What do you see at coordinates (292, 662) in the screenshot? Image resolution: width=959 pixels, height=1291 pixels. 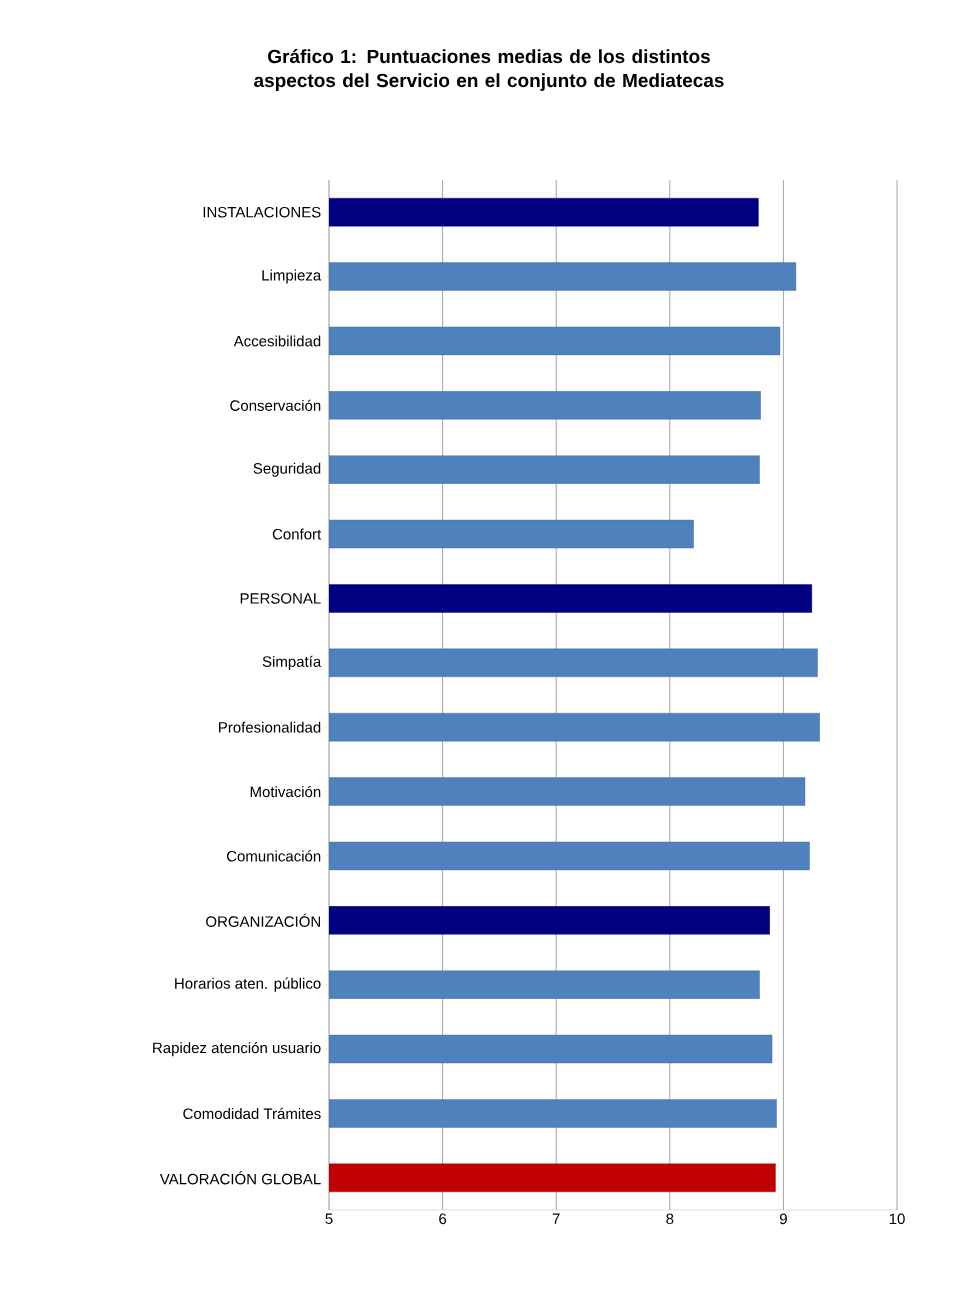 I see `y-tick-label: Simpatía` at bounding box center [292, 662].